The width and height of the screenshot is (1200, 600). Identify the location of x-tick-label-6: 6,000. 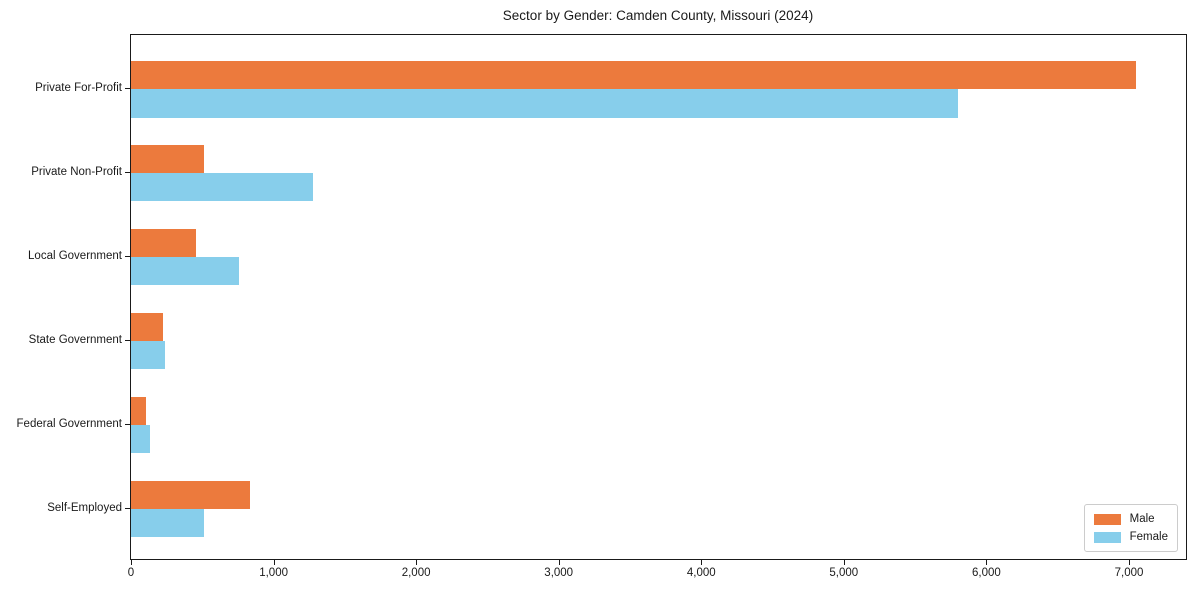
(986, 573).